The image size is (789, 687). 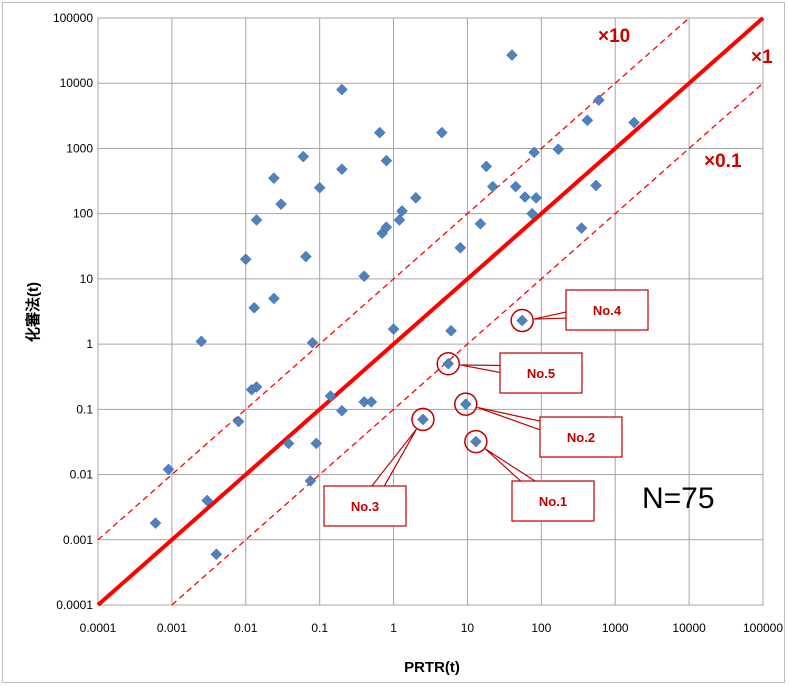 What do you see at coordinates (763, 628) in the screenshot?
I see `x-tick-label: 100000` at bounding box center [763, 628].